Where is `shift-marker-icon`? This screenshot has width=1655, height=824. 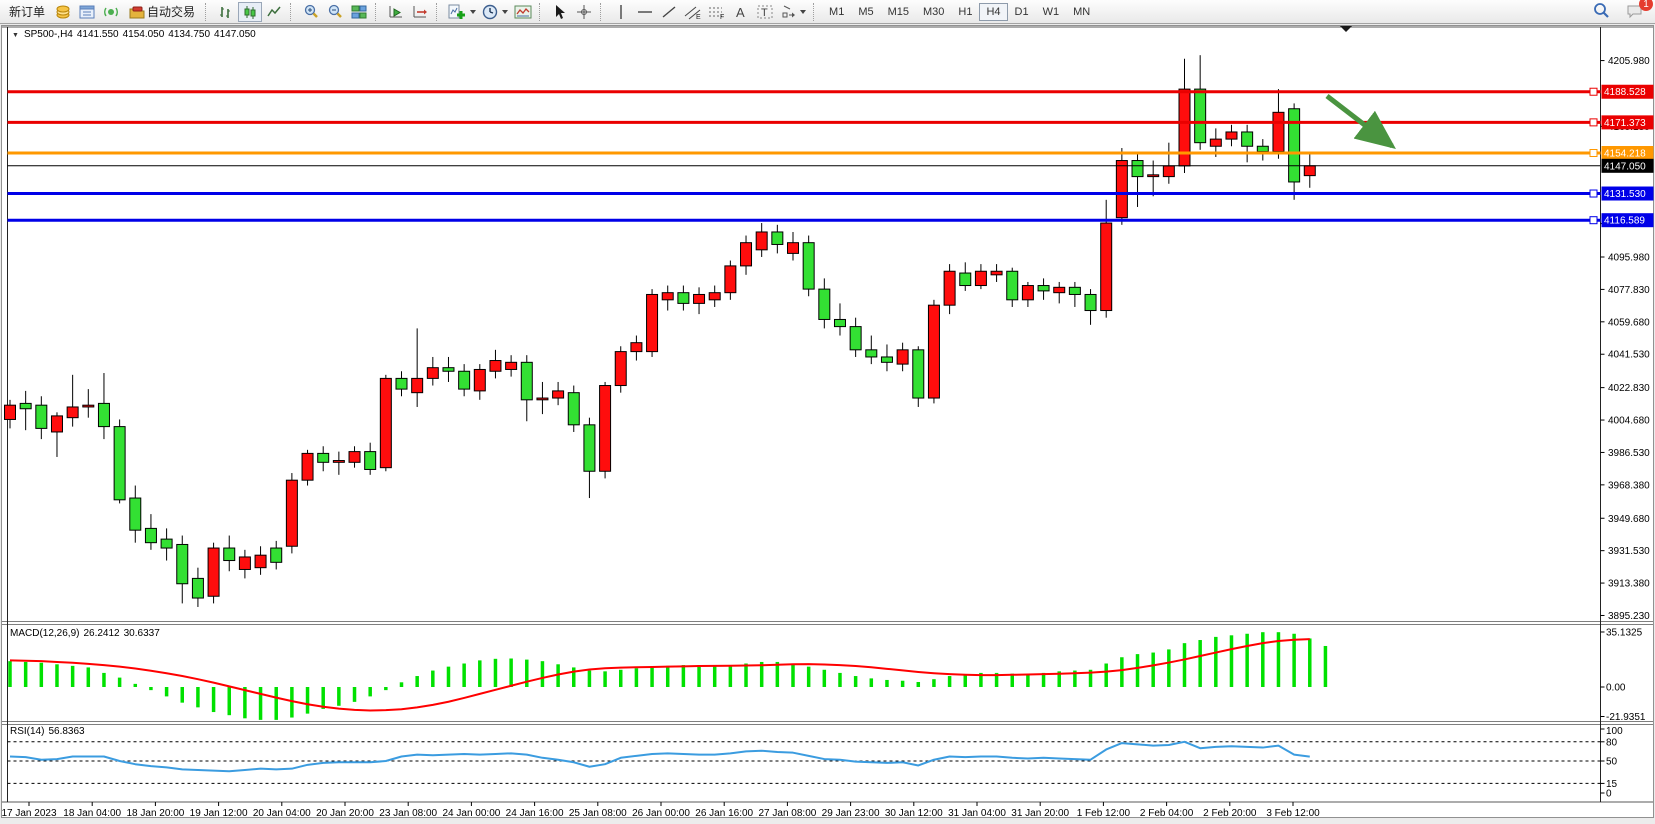
shift-marker-icon is located at coordinates (1346, 29).